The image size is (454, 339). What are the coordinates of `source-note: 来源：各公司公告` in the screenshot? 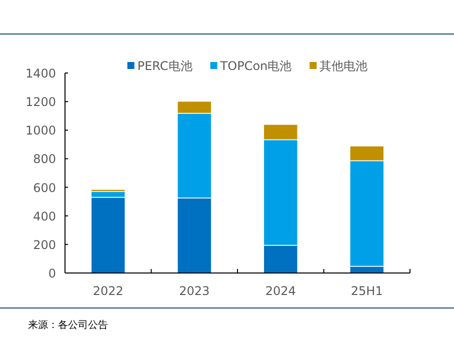 It's located at (68, 325).